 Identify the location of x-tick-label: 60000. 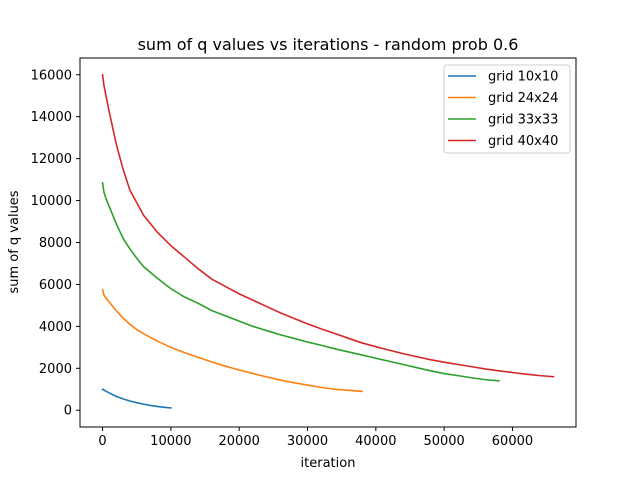
(512, 441).